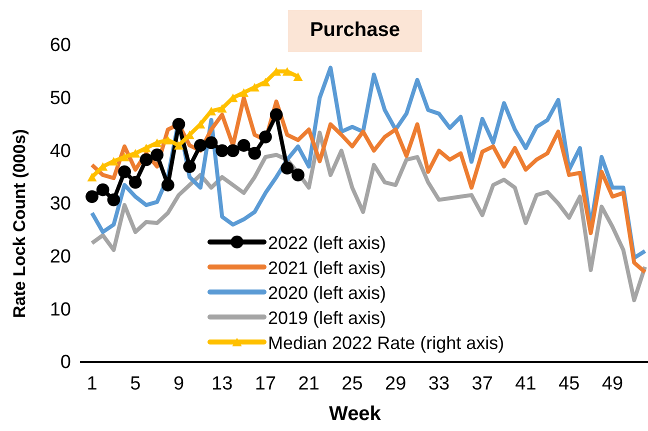 The width and height of the screenshot is (648, 431). What do you see at coordinates (569, 383) in the screenshot?
I see `x-tick-label: 45` at bounding box center [569, 383].